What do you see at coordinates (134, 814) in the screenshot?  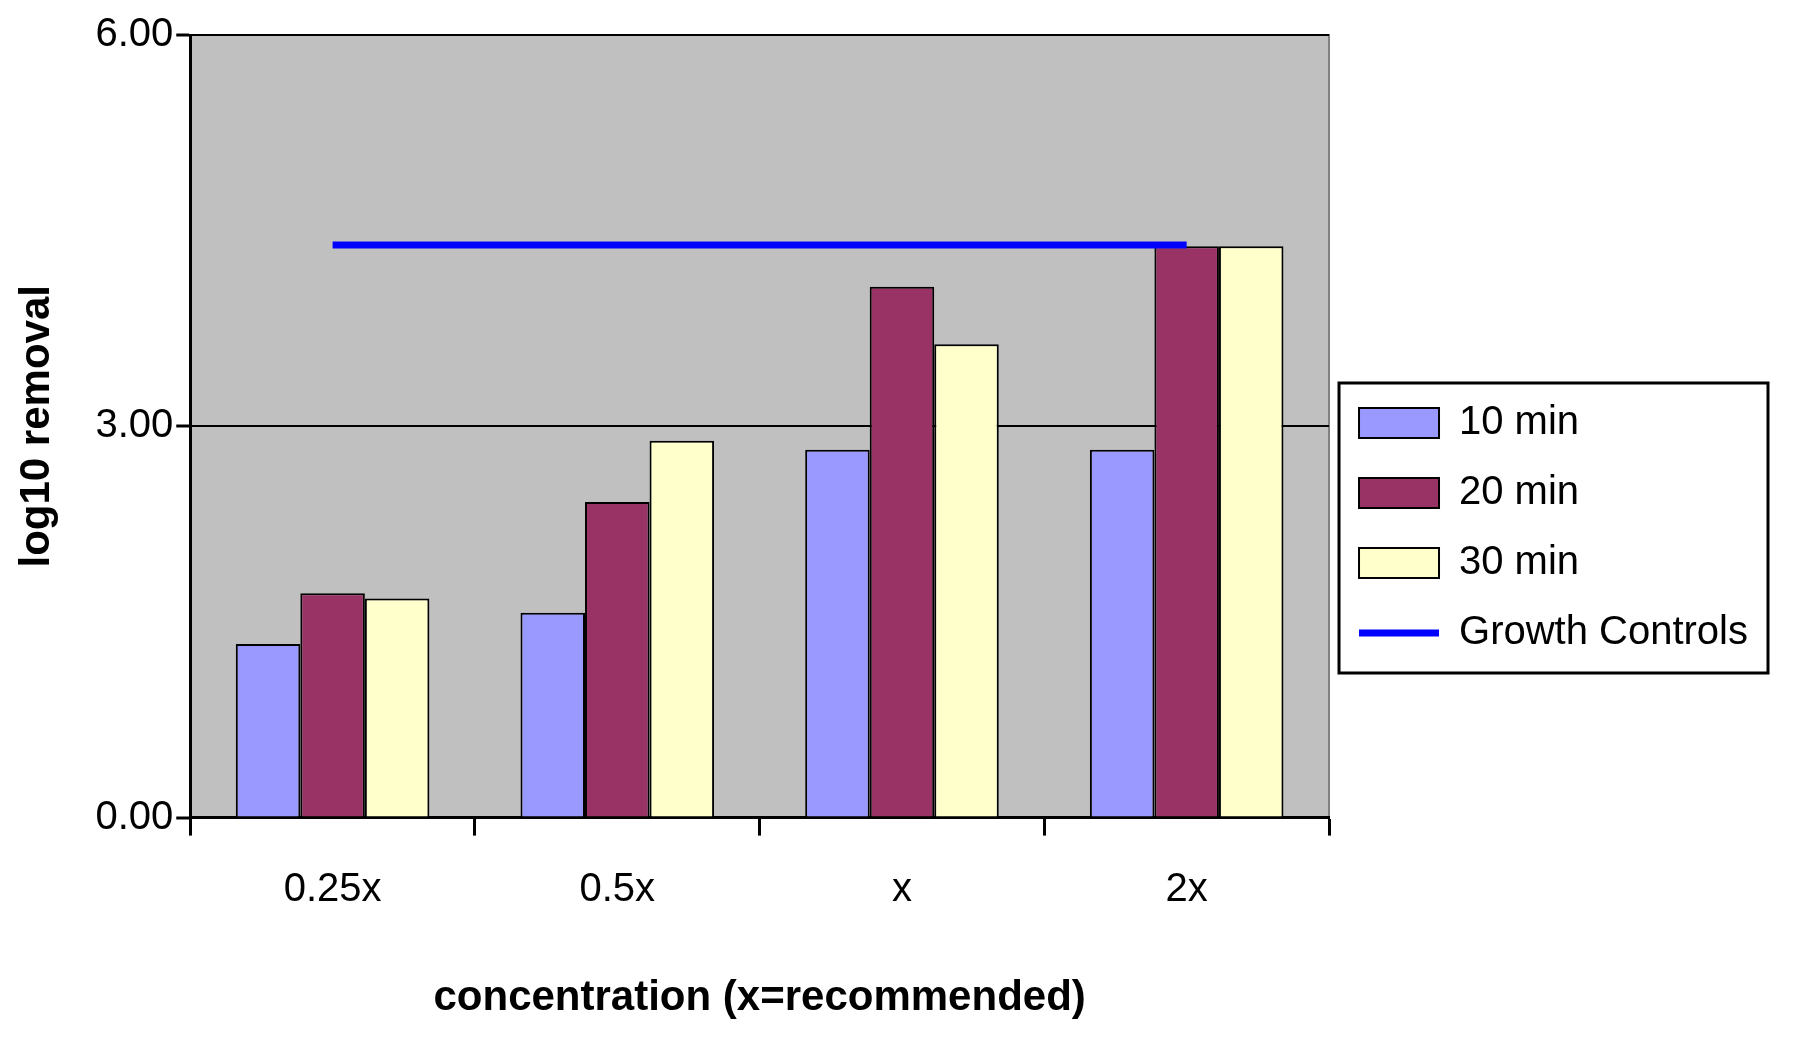 I see `y-tick-label: 0.00` at bounding box center [134, 814].